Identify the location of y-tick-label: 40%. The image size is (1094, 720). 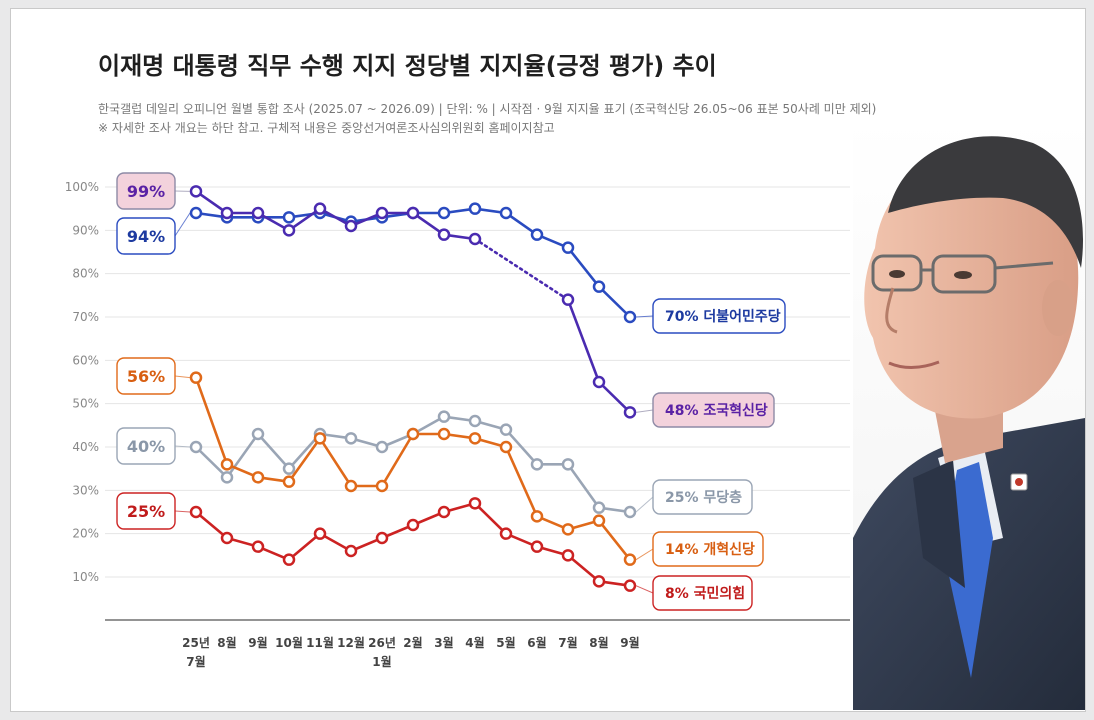
(85, 447).